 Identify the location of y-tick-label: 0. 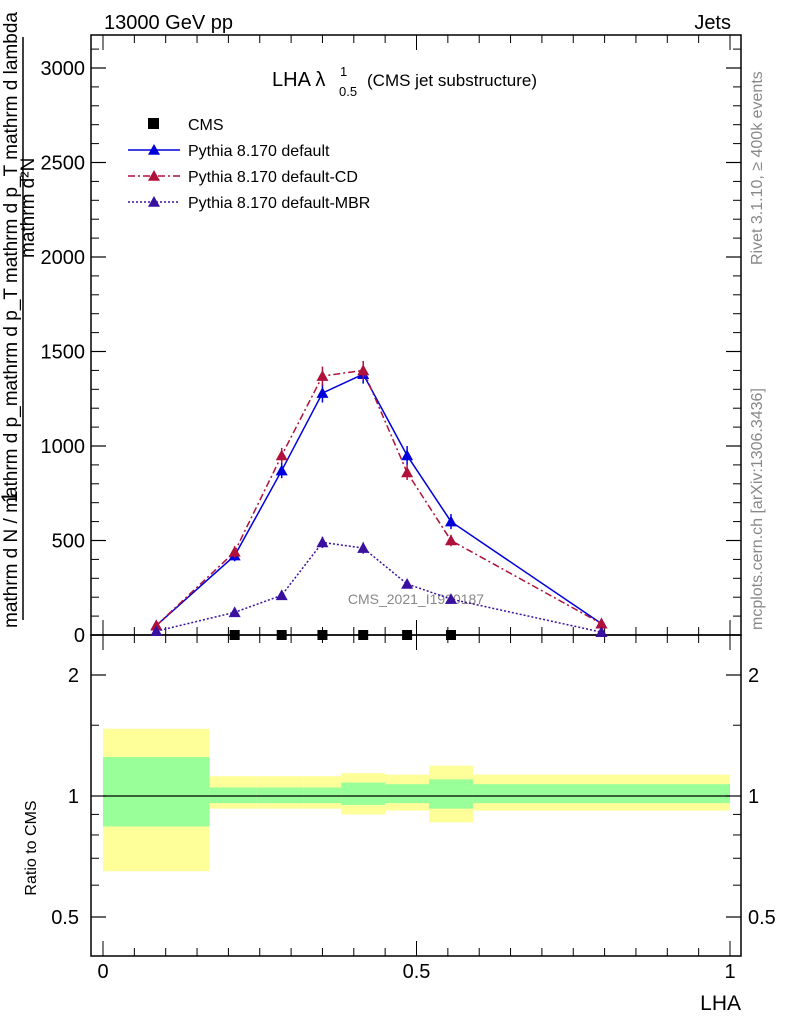
(79, 636).